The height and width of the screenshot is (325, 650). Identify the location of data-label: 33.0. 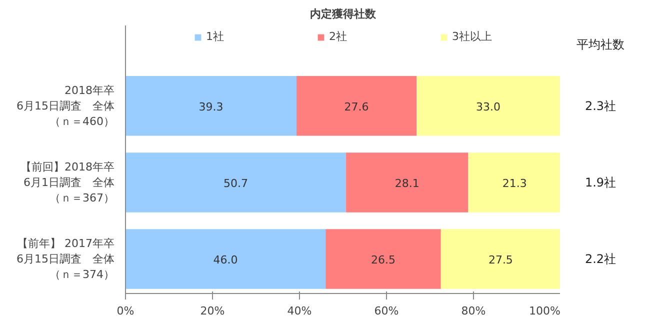
(488, 107).